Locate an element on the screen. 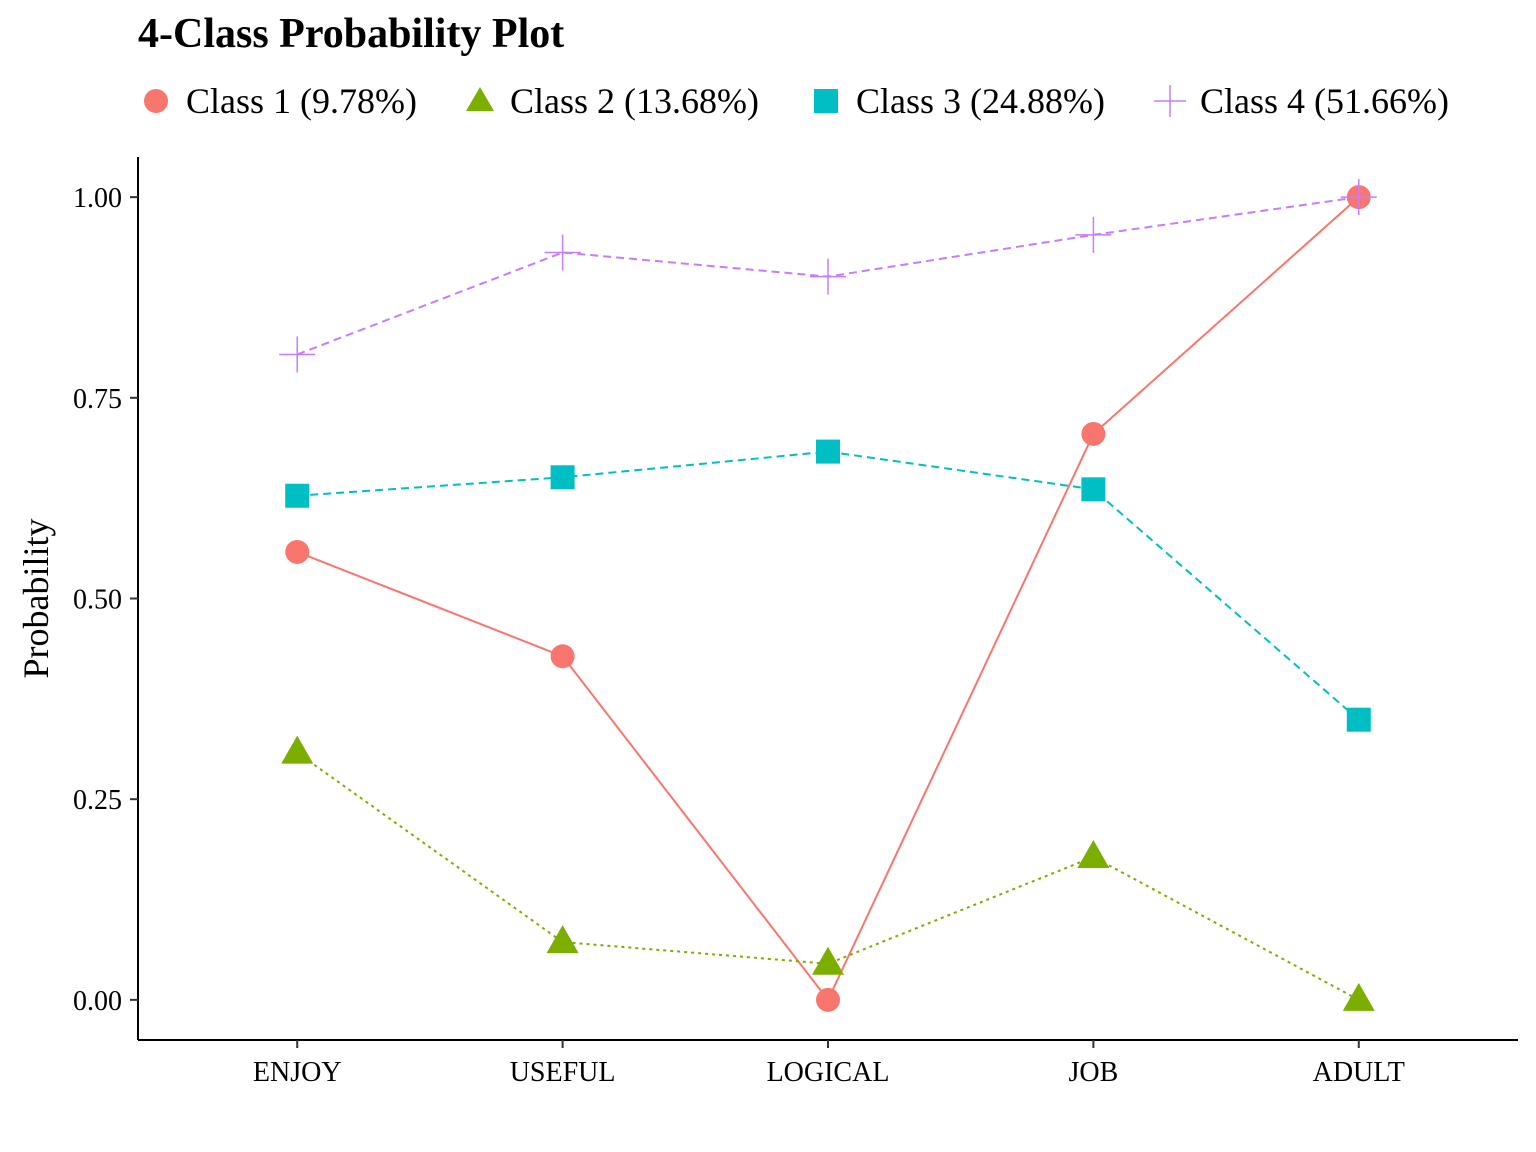  point-class-2-useful is located at coordinates (562, 939).